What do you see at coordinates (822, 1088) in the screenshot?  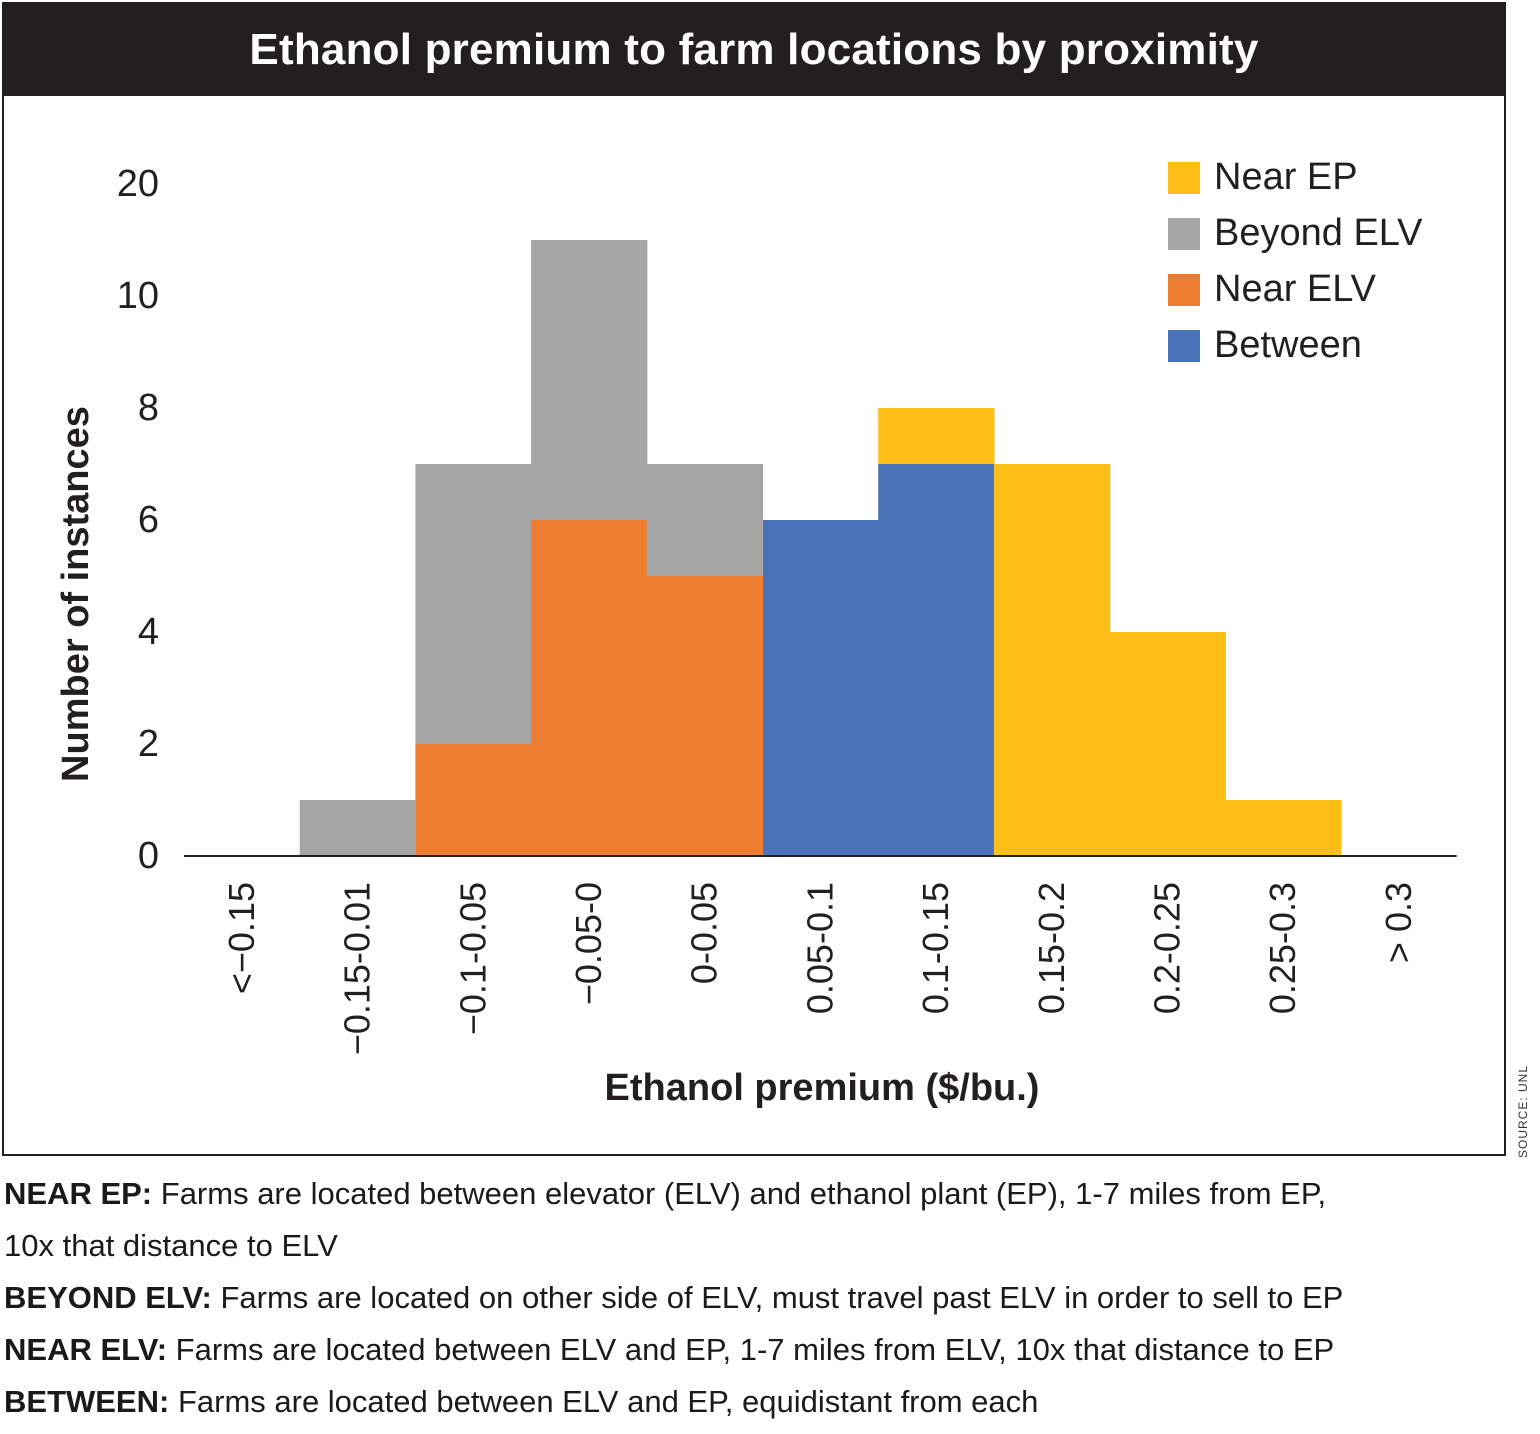 I see `x-axis-title: Ethanol premium ($/bu.)` at bounding box center [822, 1088].